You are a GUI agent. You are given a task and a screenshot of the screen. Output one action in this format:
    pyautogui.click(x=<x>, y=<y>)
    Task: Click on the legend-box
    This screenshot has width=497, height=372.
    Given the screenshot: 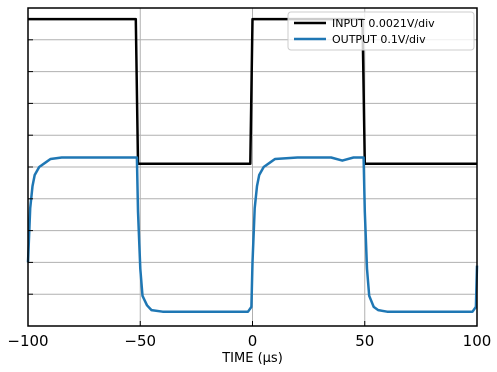 What is the action you would take?
    pyautogui.click(x=381, y=31)
    